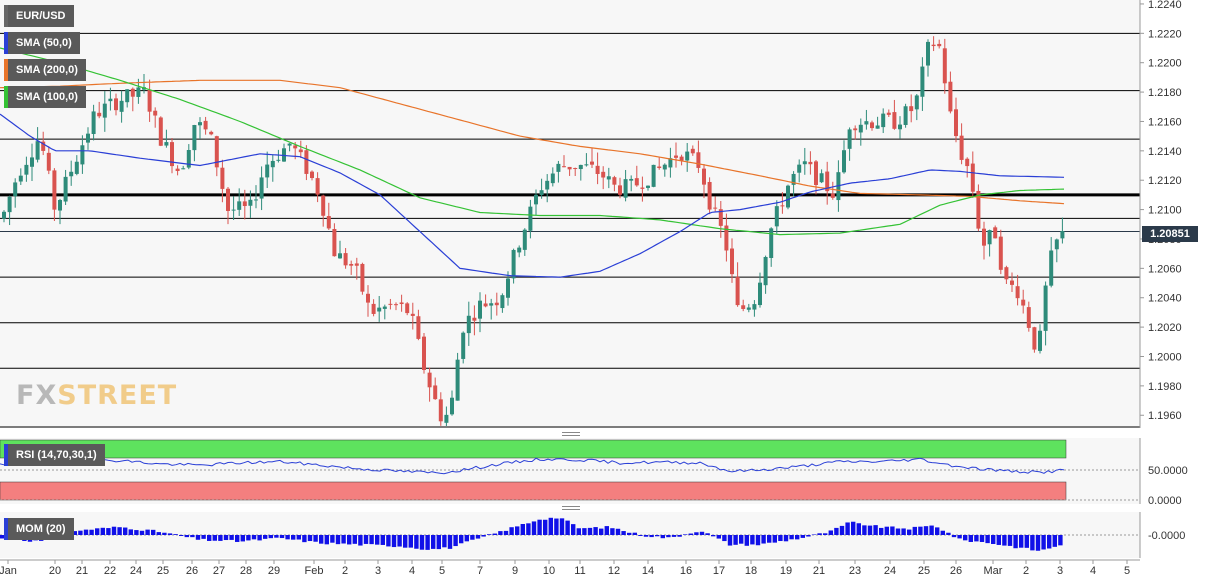 This screenshot has width=1212, height=580. I want to click on sma50-swatch, so click(6, 43).